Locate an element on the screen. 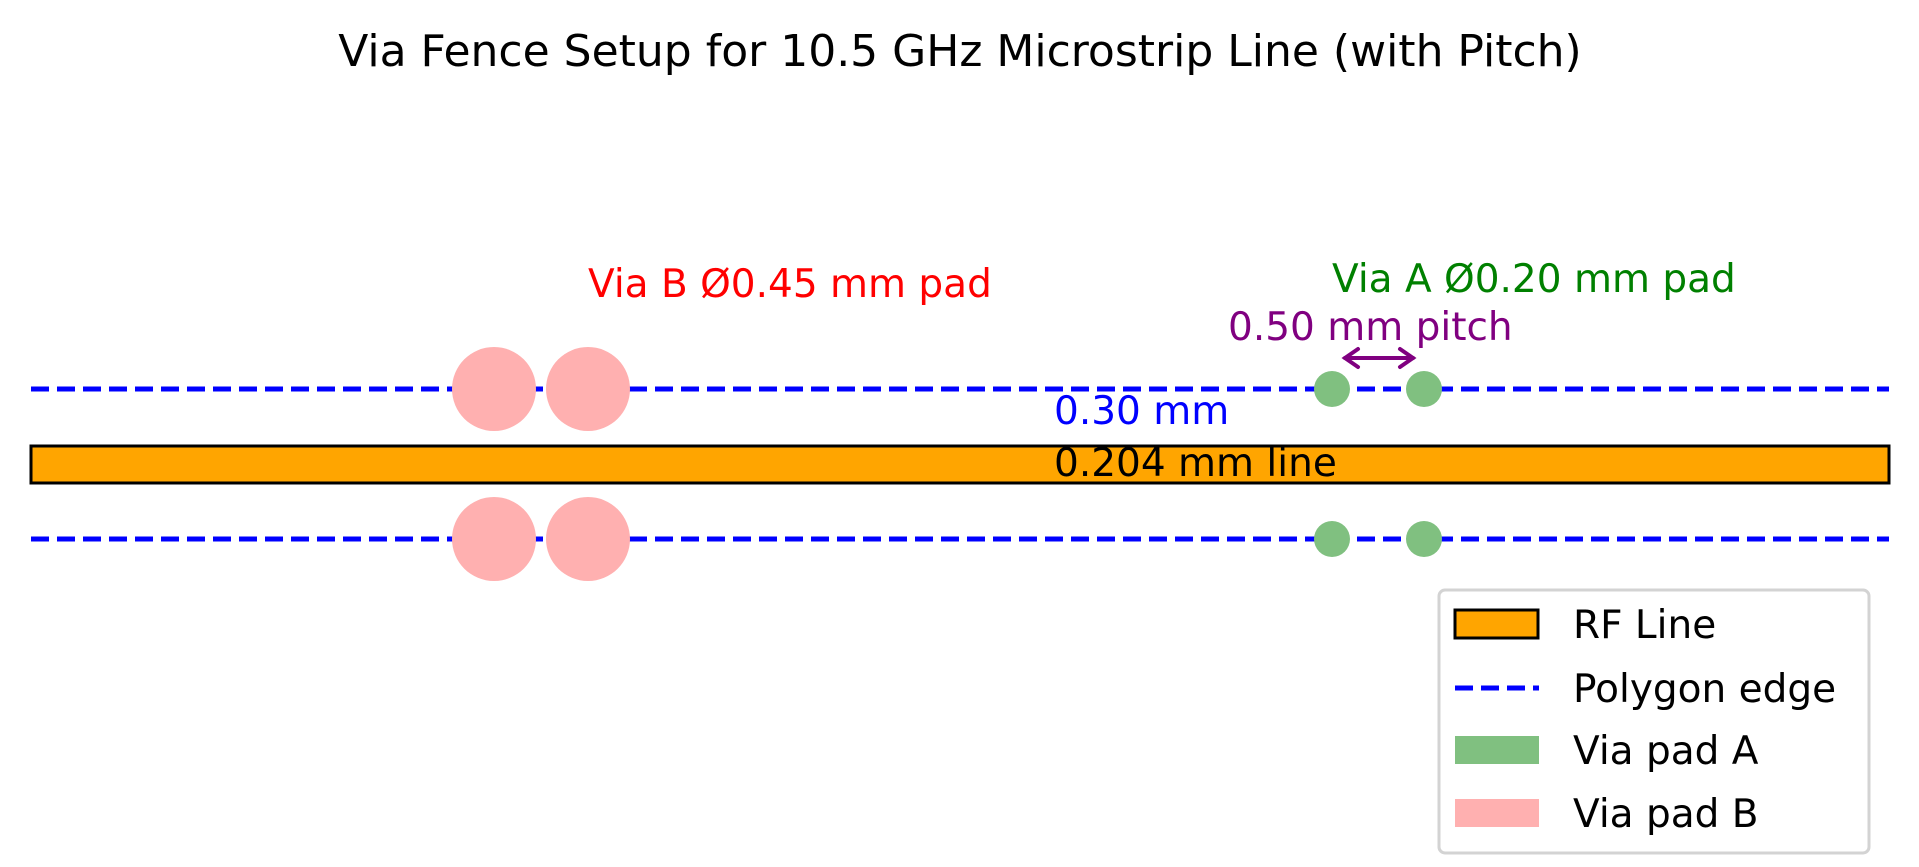 Image resolution: width=1919 pixels, height=867 pixels. rf-line is located at coordinates (960, 464).